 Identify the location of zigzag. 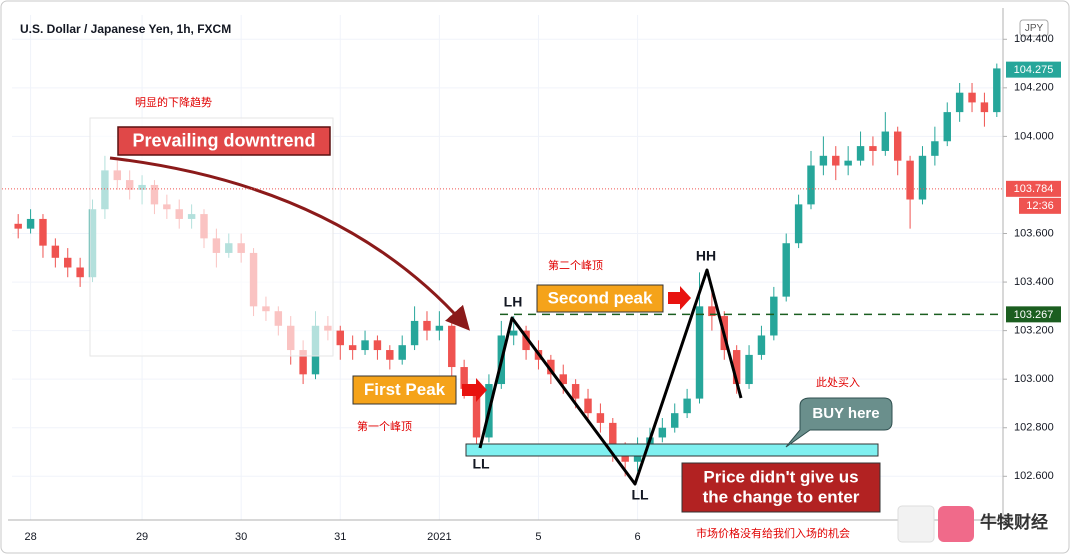
(610, 377).